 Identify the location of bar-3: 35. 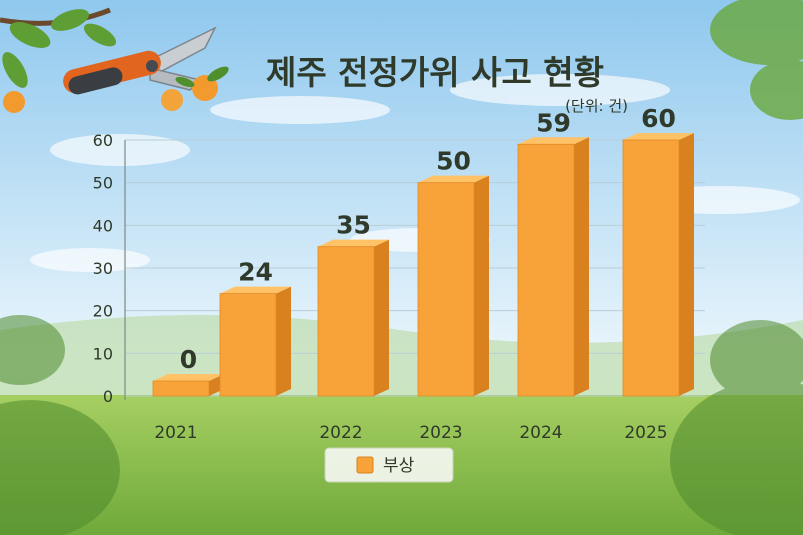
(353, 304).